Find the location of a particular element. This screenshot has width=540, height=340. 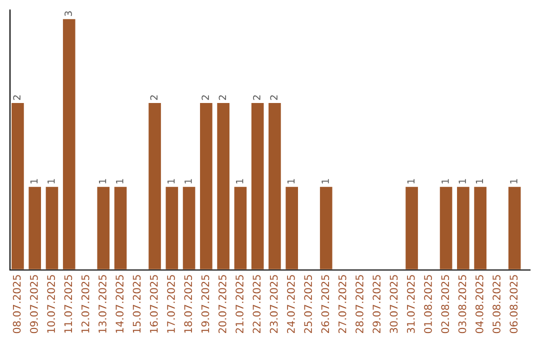

x-tick-label: 01.08.2025 is located at coordinates (428, 304).